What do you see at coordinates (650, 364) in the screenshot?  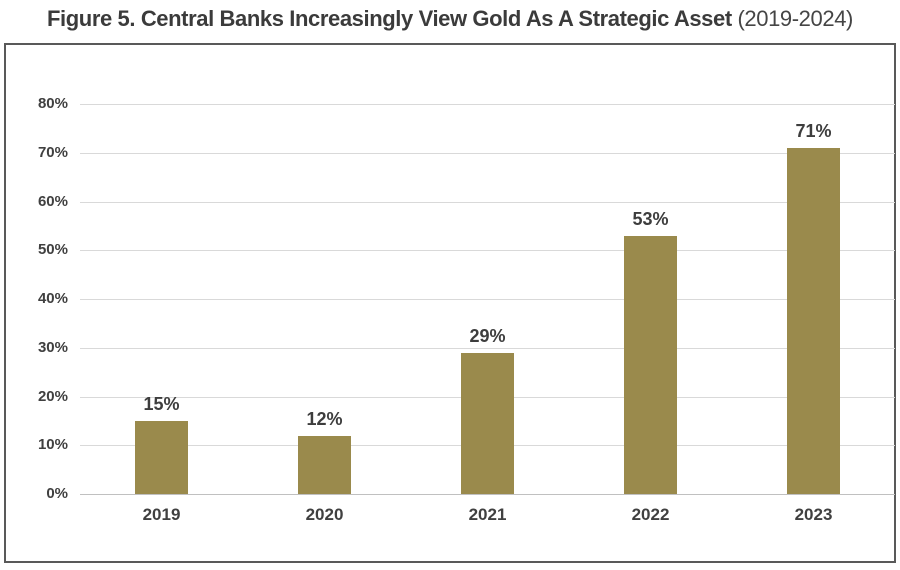 I see `bar-2022` at bounding box center [650, 364].